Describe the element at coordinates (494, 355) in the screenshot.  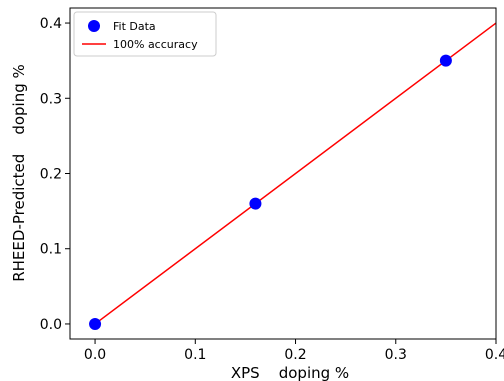
I see `x-tick-label-4: 0.4` at that location.